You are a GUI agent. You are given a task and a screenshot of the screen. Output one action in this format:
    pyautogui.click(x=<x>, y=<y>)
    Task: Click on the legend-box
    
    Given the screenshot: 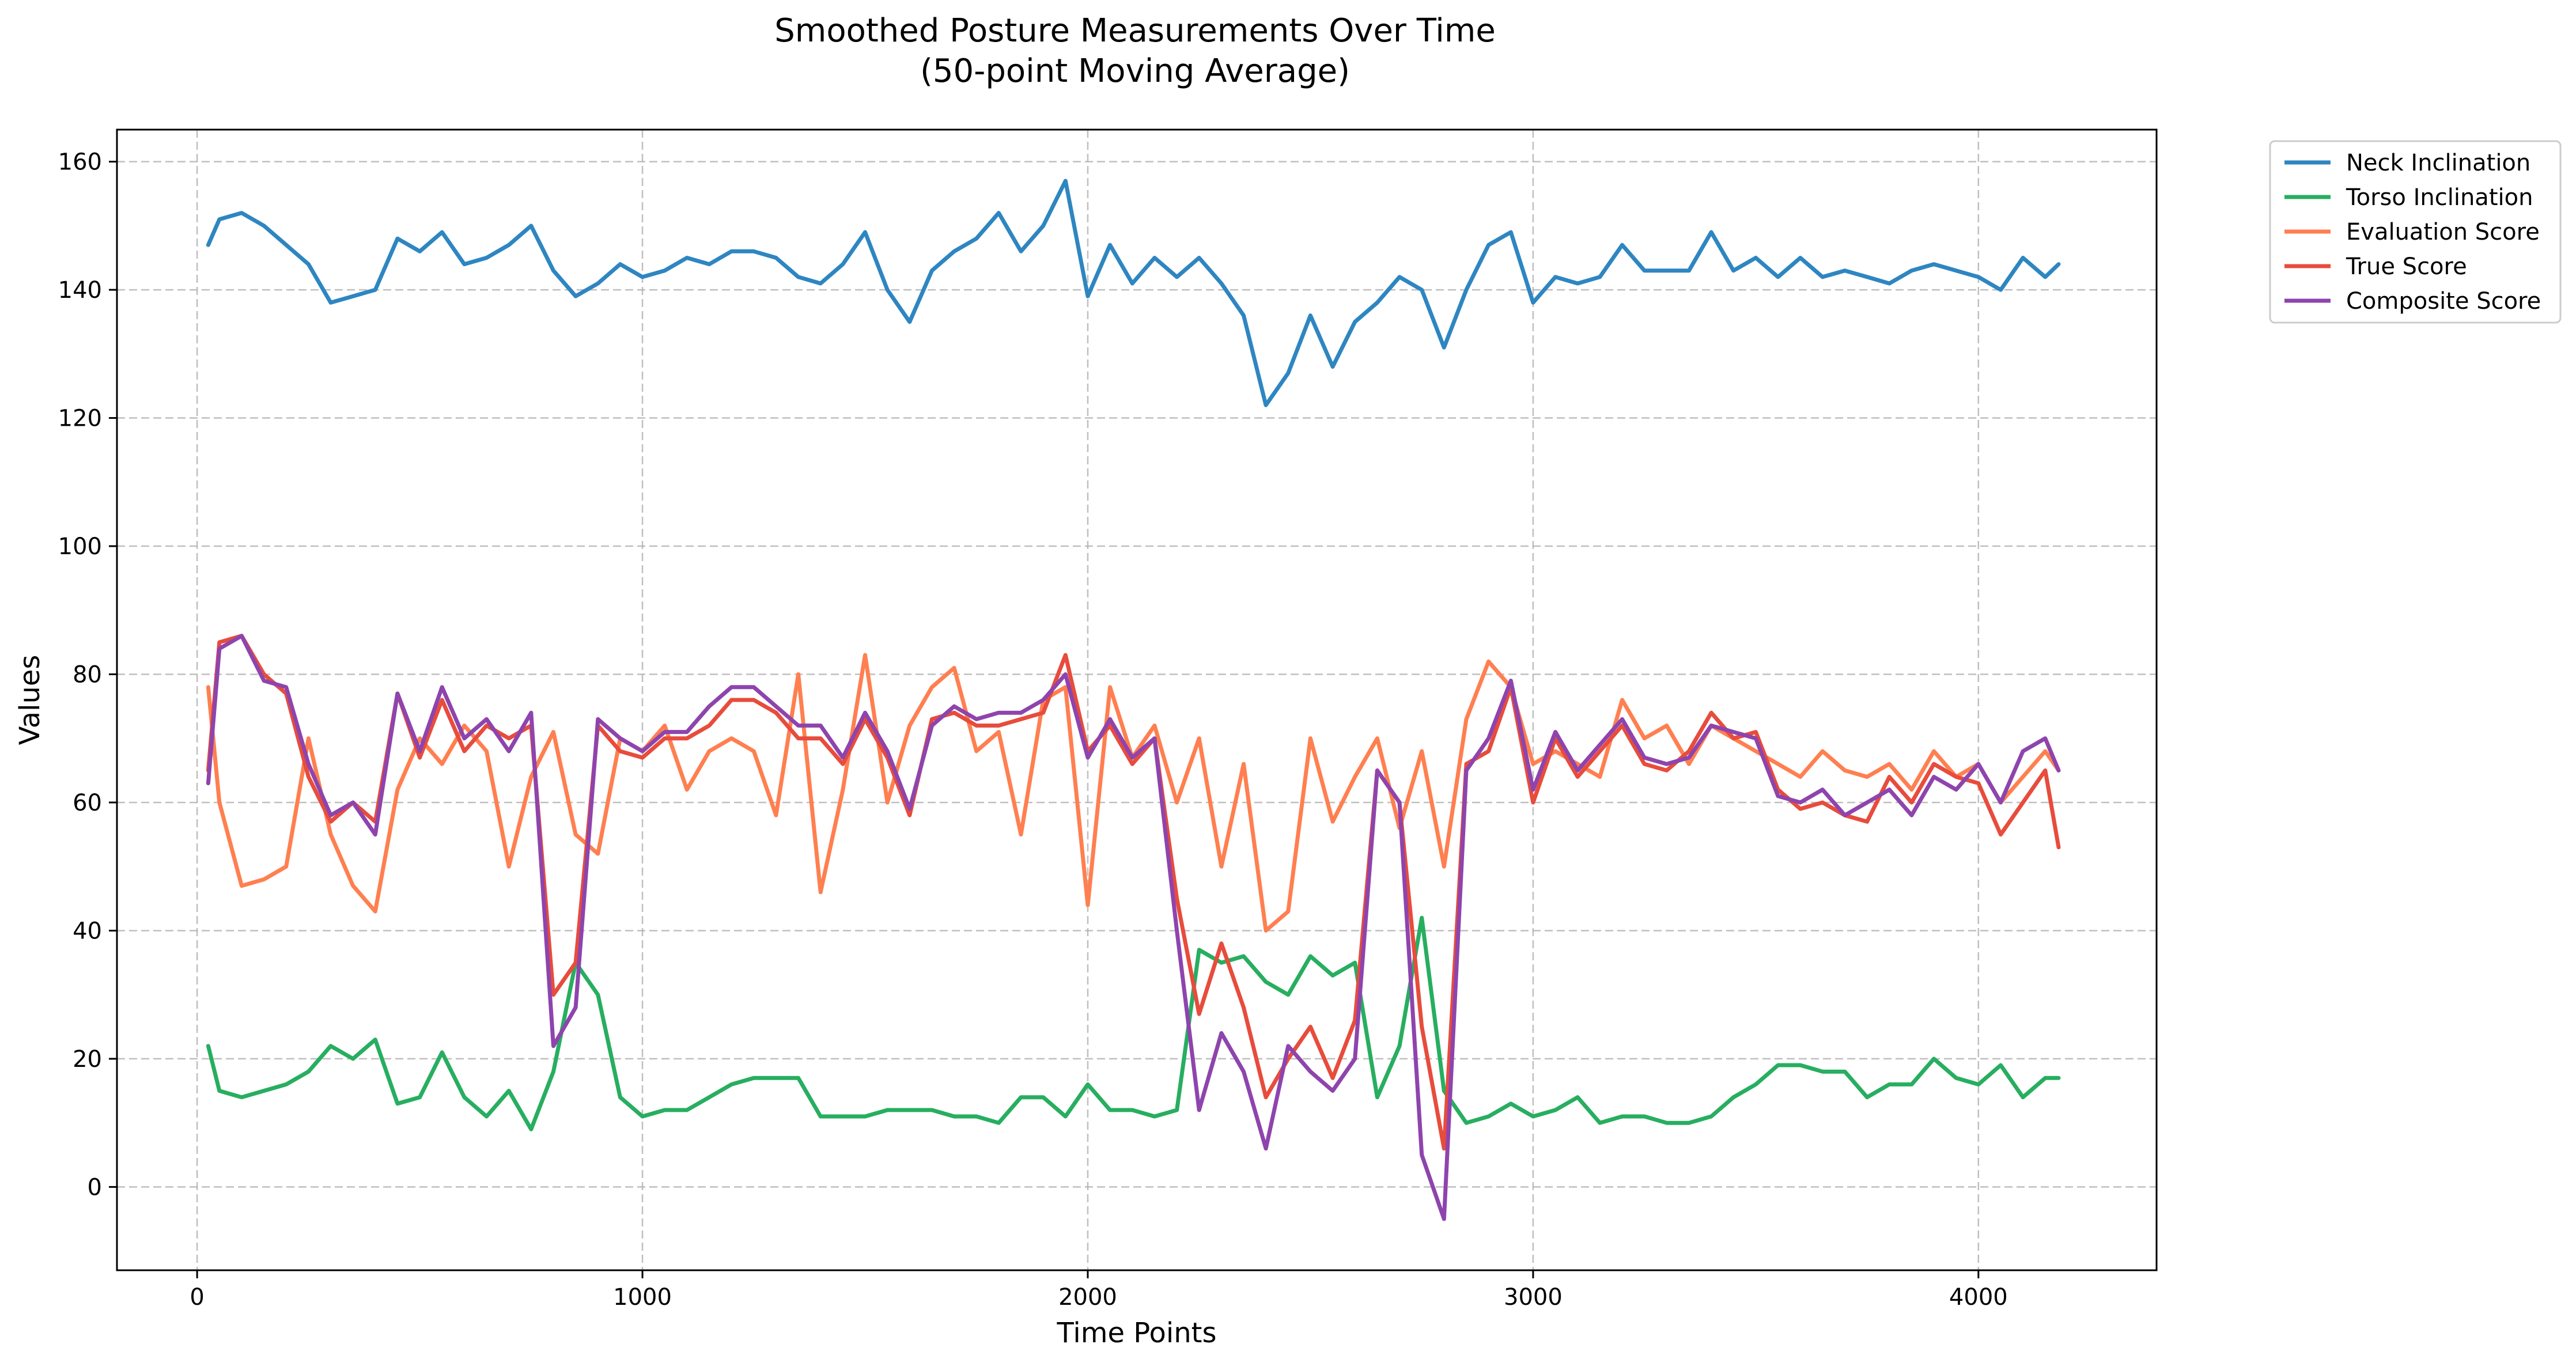 What is the action you would take?
    pyautogui.click(x=2415, y=232)
    